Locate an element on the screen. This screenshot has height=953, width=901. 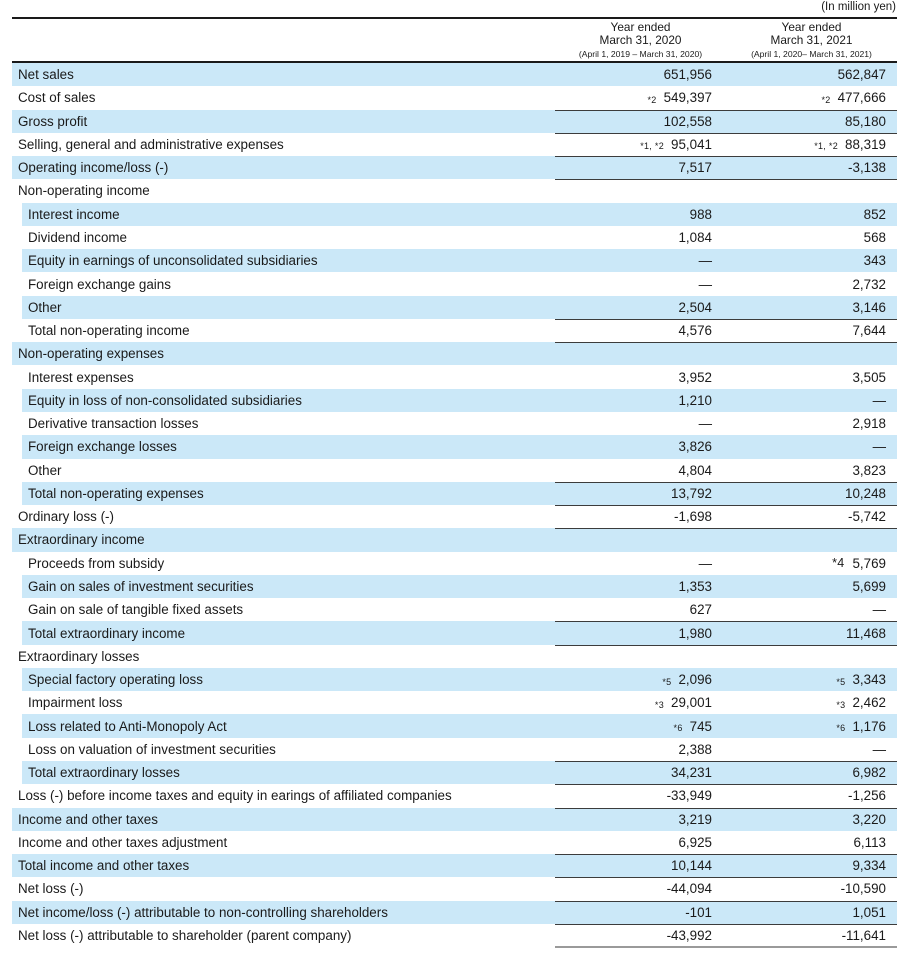
row-label: Interest expenses is located at coordinates (81, 377).